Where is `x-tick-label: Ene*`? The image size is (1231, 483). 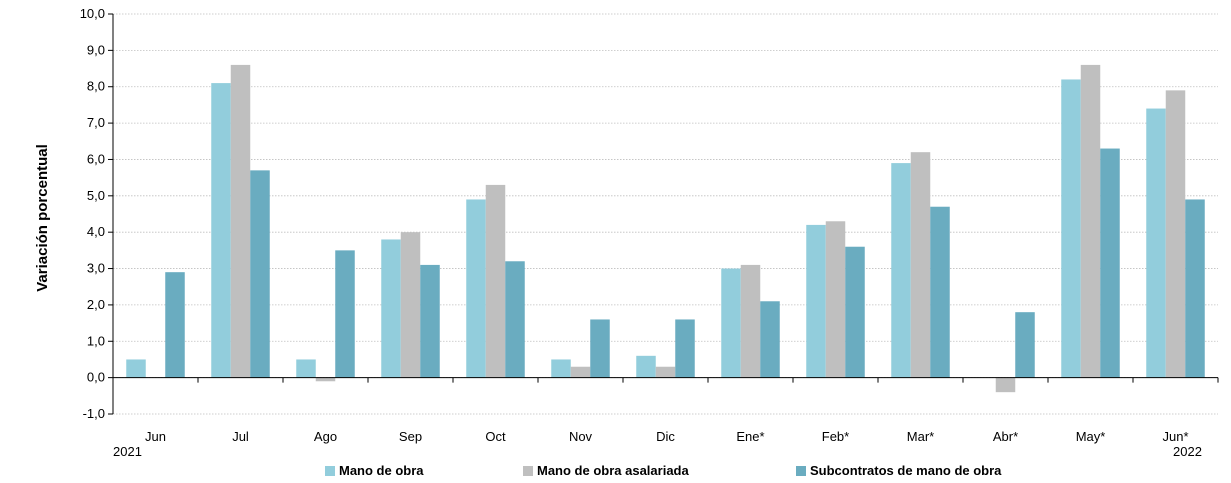
x-tick-label: Ene* is located at coordinates (750, 436).